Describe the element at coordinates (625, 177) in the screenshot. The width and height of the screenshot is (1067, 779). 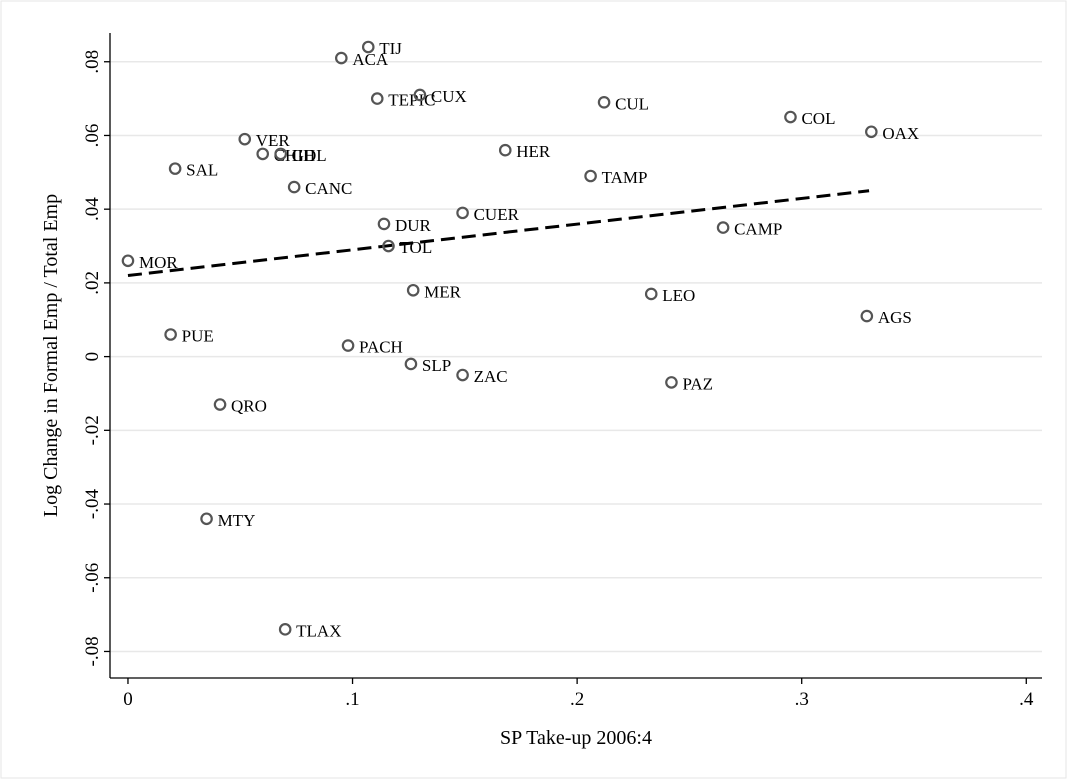
I see `point-label: TAMP` at that location.